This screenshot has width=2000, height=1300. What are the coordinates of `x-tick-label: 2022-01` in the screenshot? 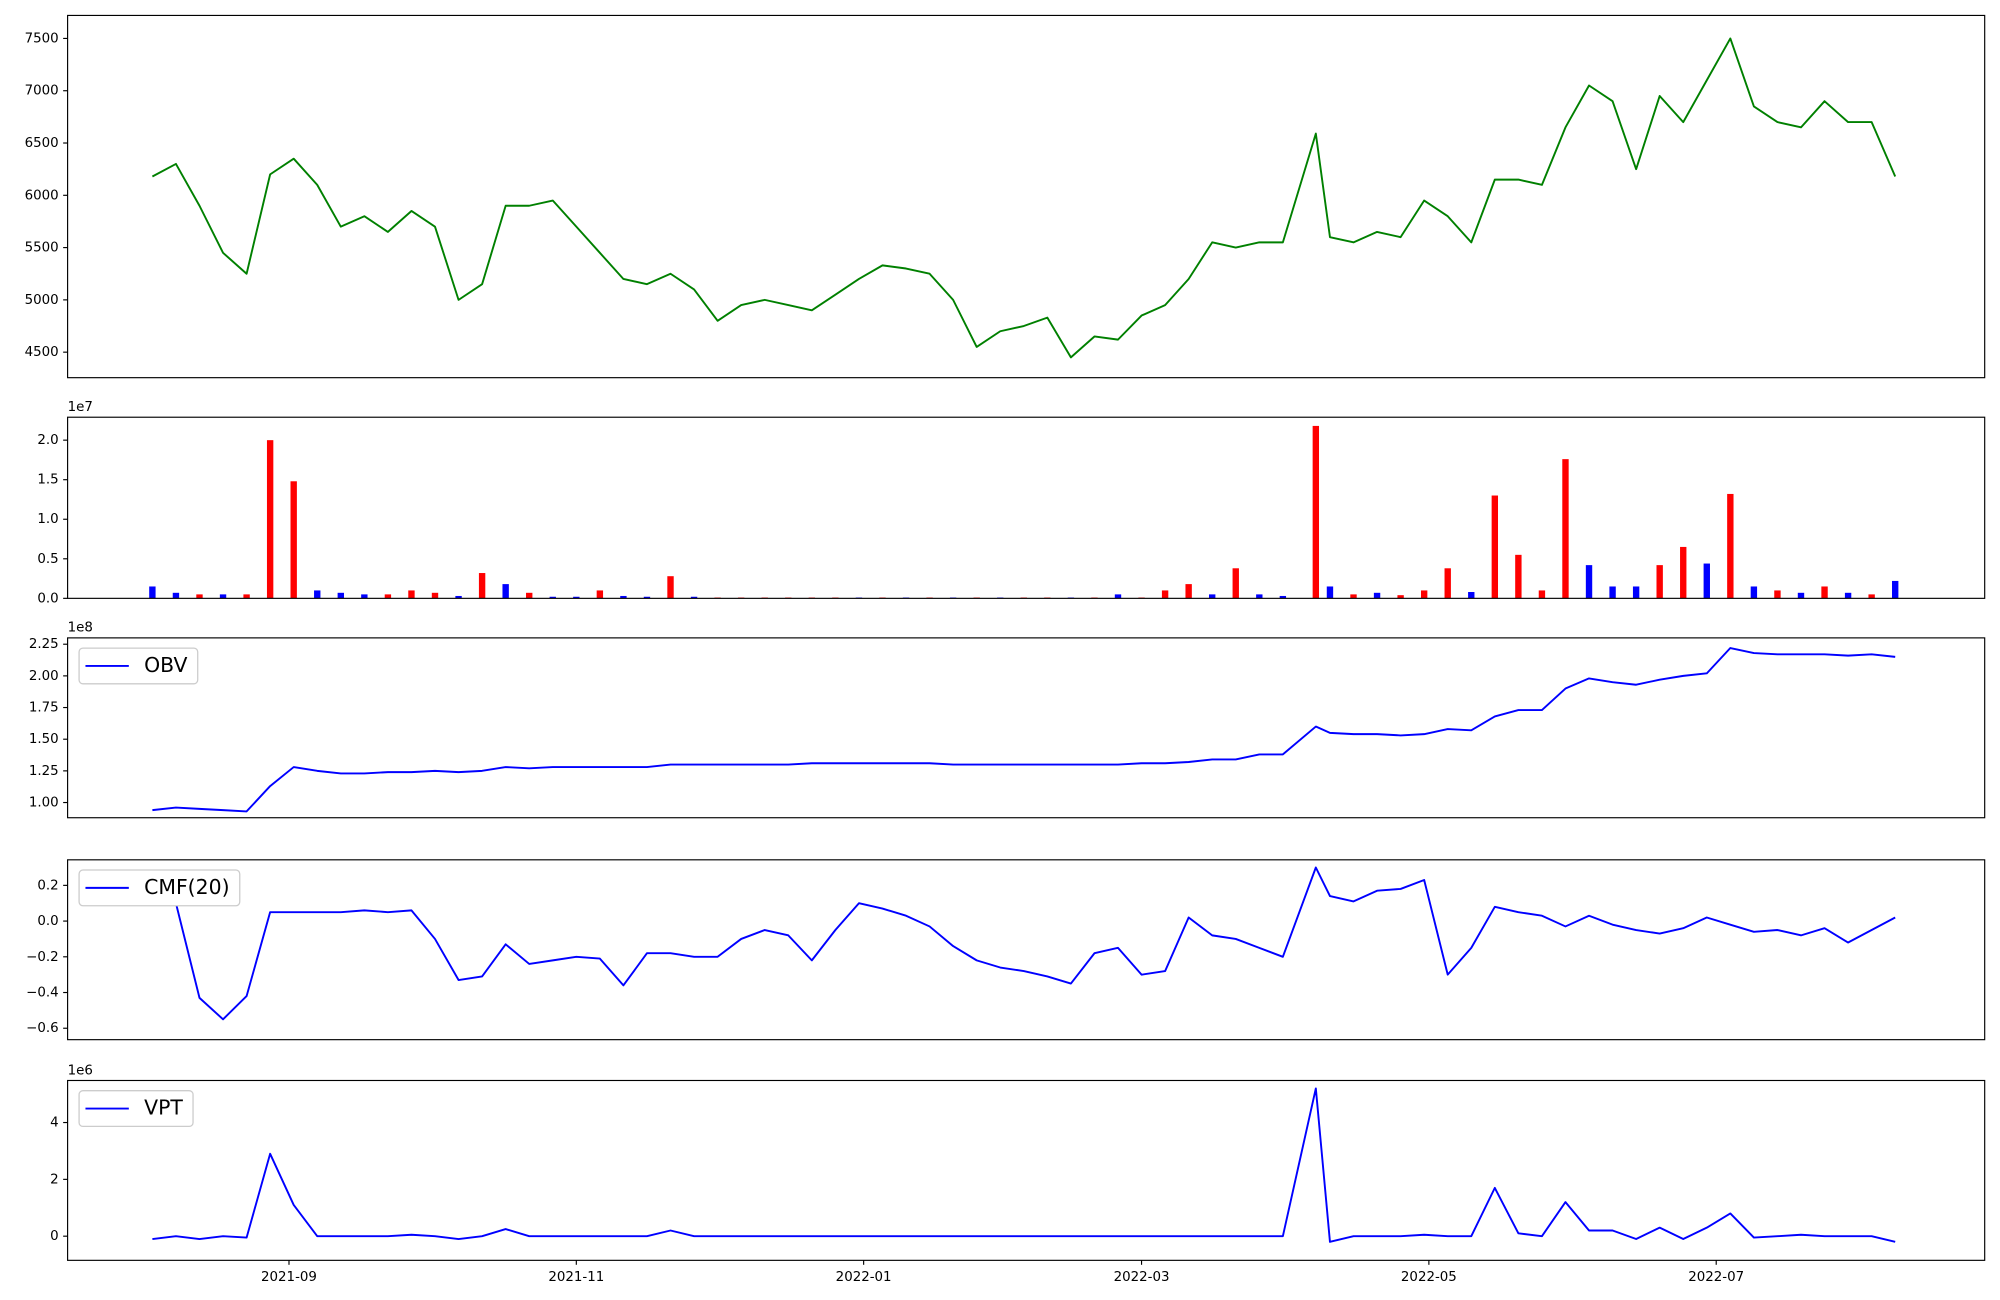 It's located at (864, 1277).